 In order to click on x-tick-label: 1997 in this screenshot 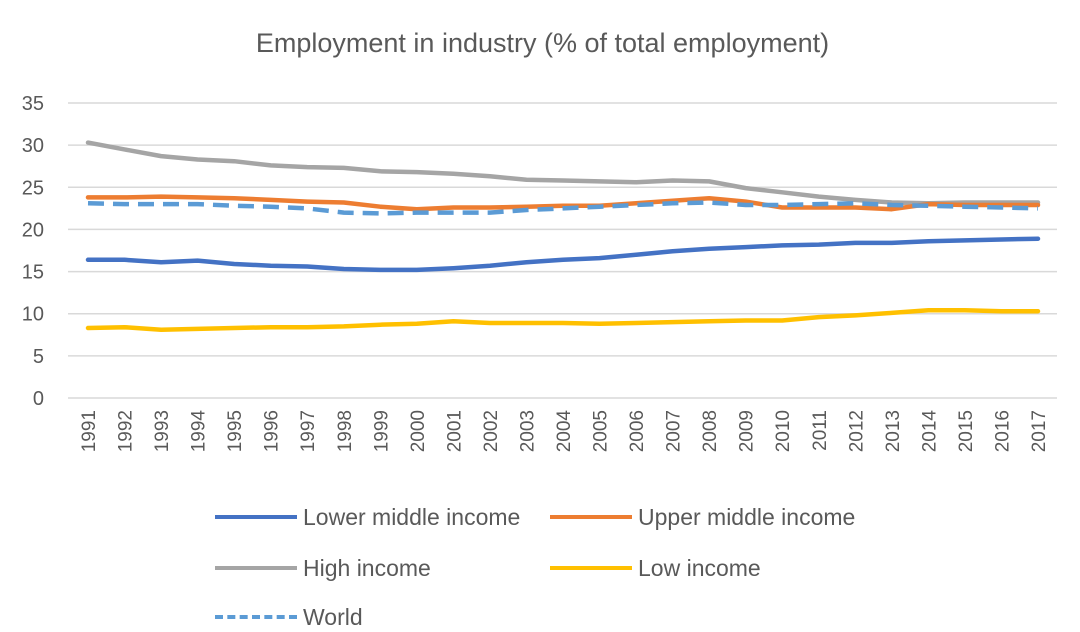, I will do `click(308, 431)`.